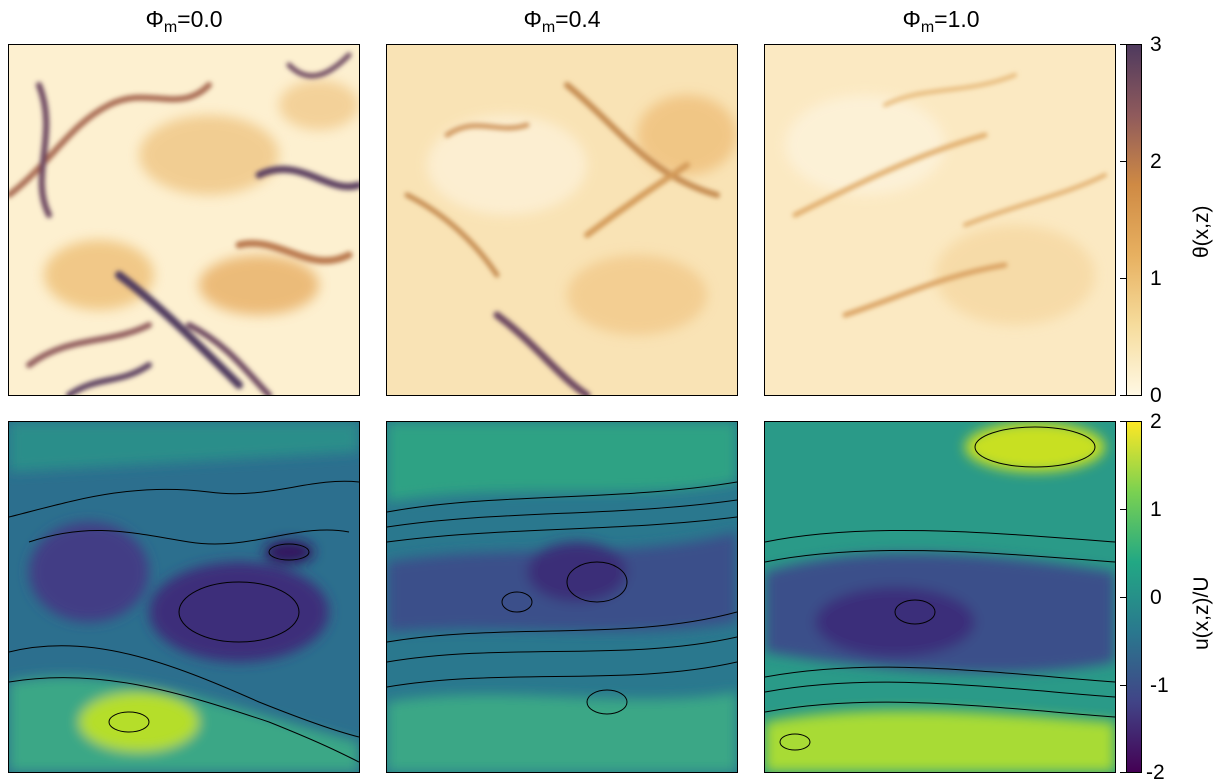  I want to click on theta-tick-2: 2, so click(1156, 161).